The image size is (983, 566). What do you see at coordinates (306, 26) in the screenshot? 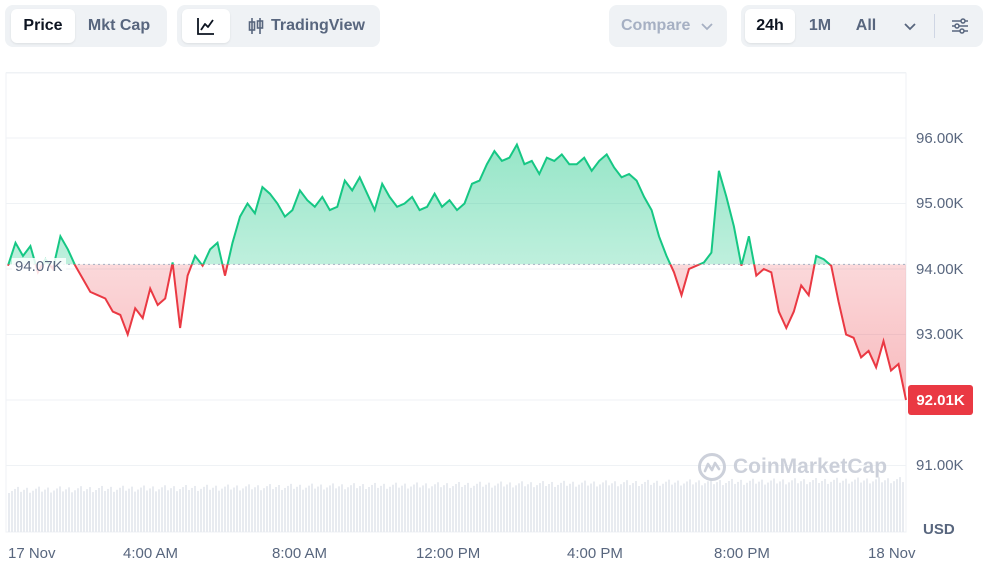
I see `tradingview-button: TradingView` at bounding box center [306, 26].